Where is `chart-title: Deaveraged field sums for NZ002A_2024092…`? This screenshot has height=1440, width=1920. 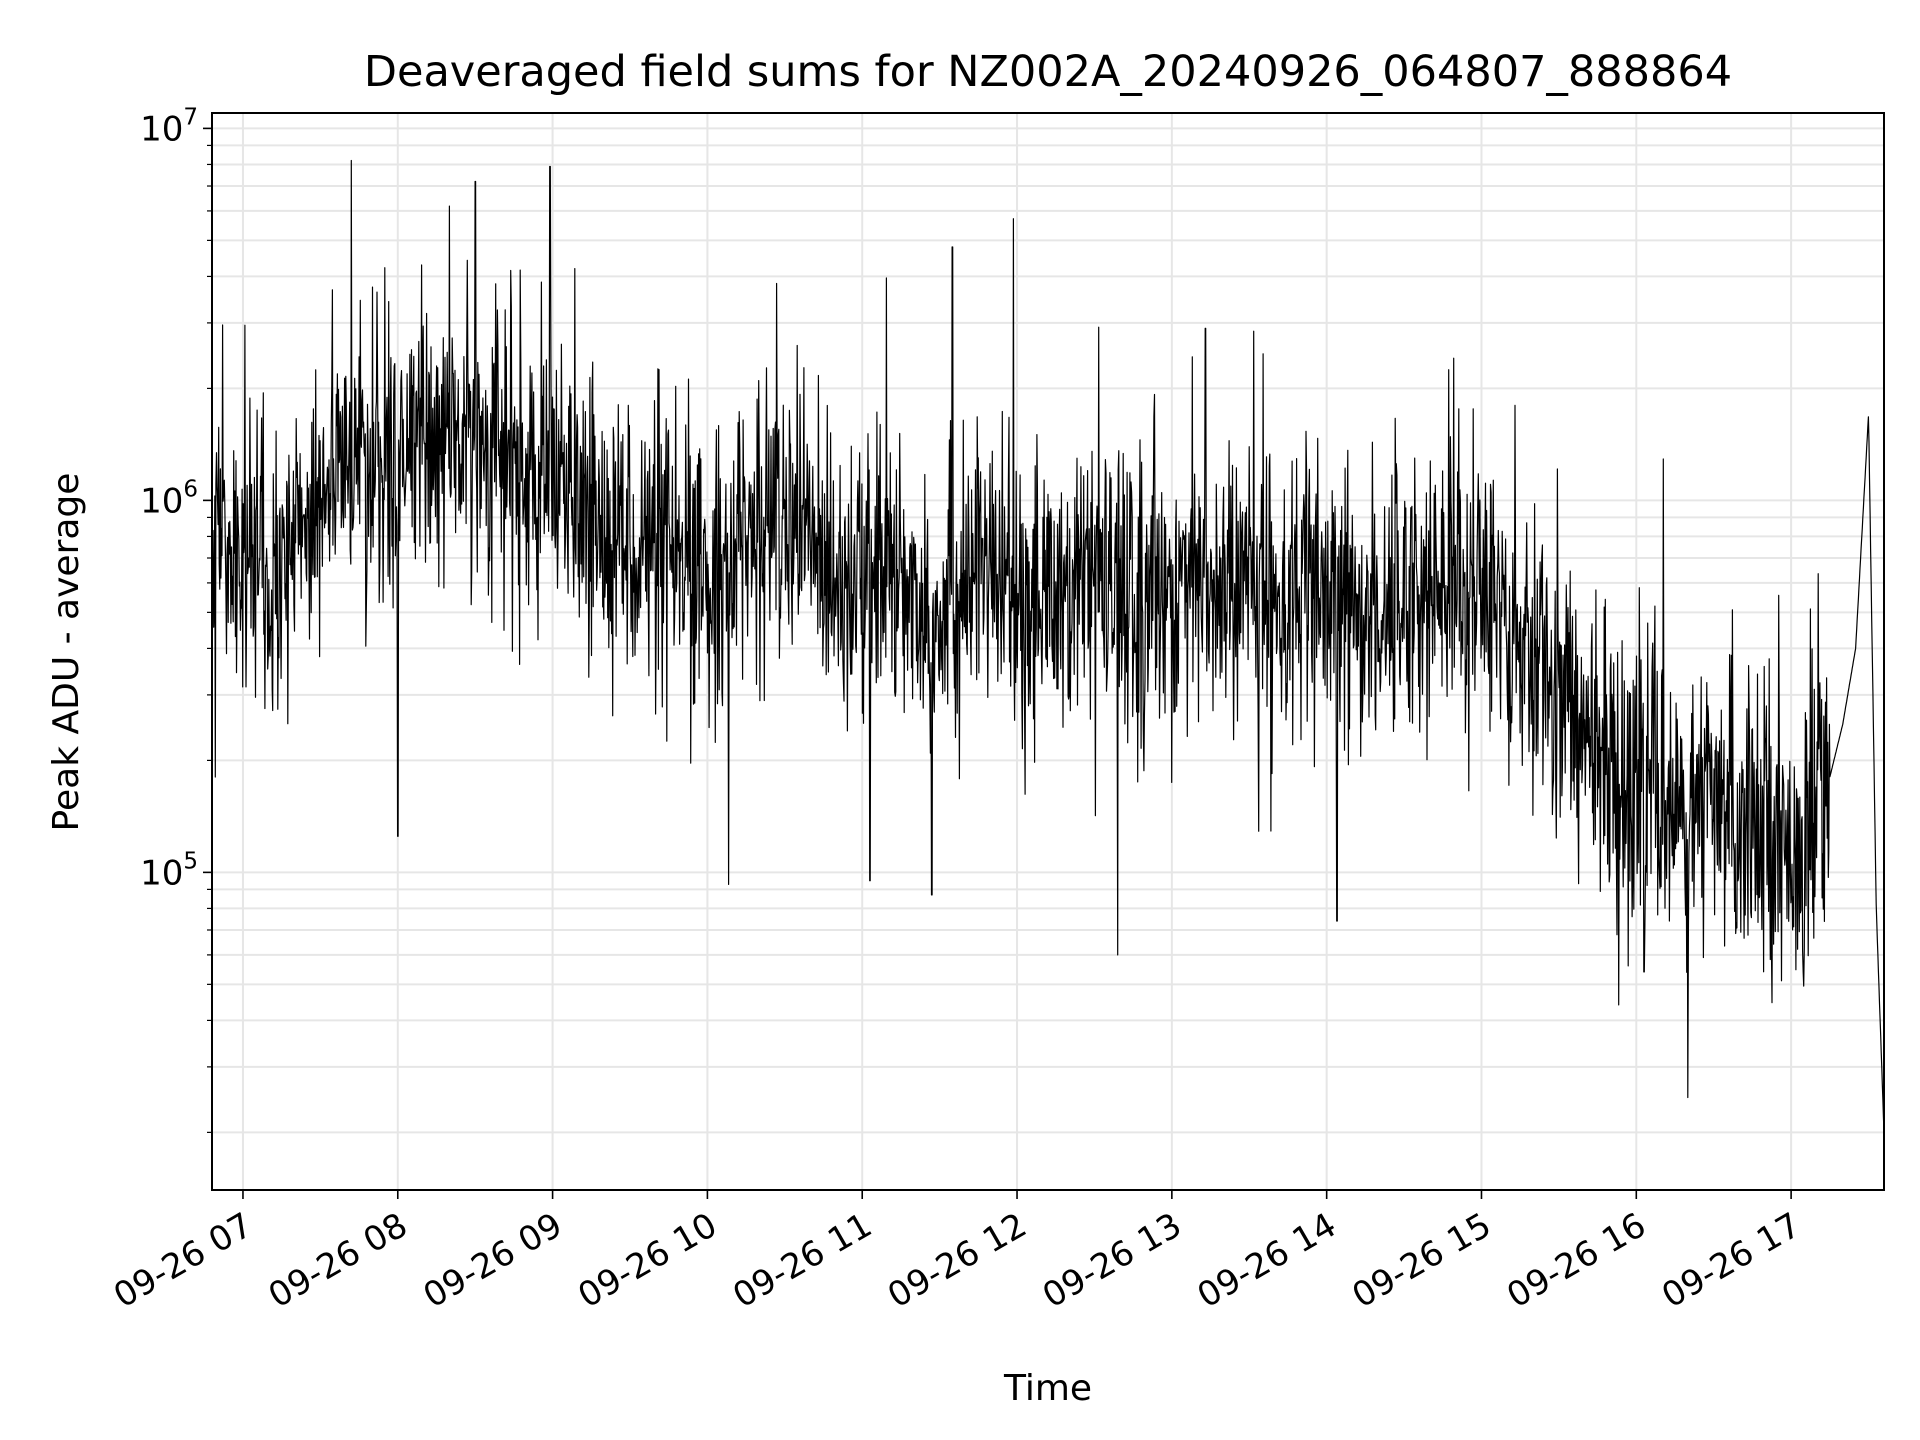 chart-title: Deaveraged field sums for NZ002A_2024092… is located at coordinates (1048, 72).